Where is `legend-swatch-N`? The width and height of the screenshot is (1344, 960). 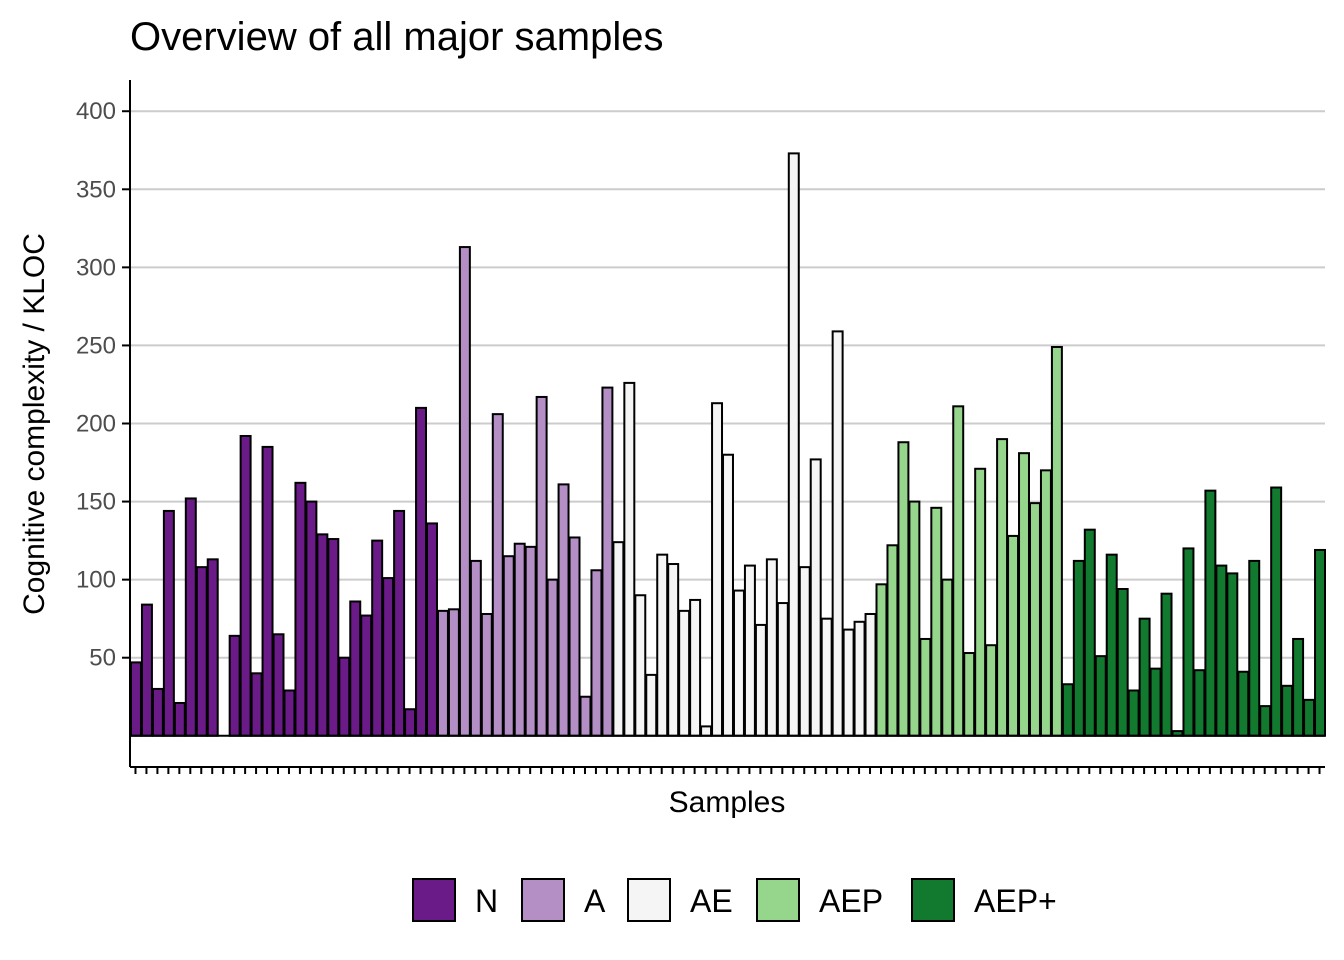
legend-swatch-N is located at coordinates (434, 900).